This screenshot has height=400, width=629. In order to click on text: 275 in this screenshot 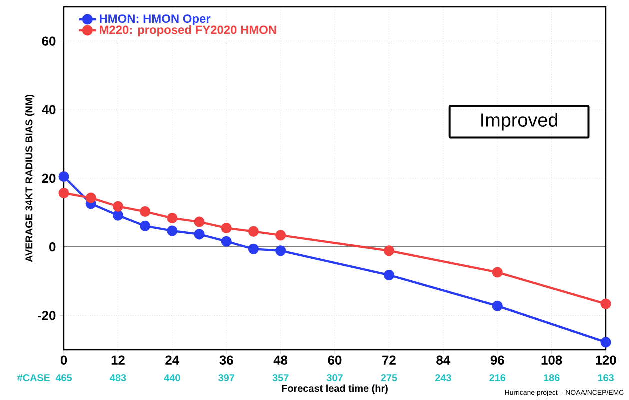, I will do `click(389, 378)`.